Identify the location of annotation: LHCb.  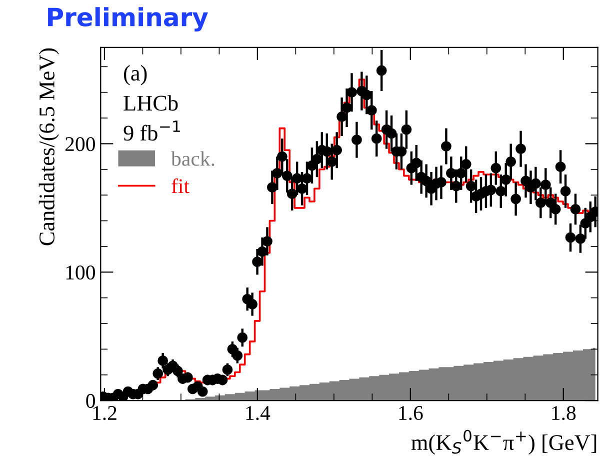
(151, 103).